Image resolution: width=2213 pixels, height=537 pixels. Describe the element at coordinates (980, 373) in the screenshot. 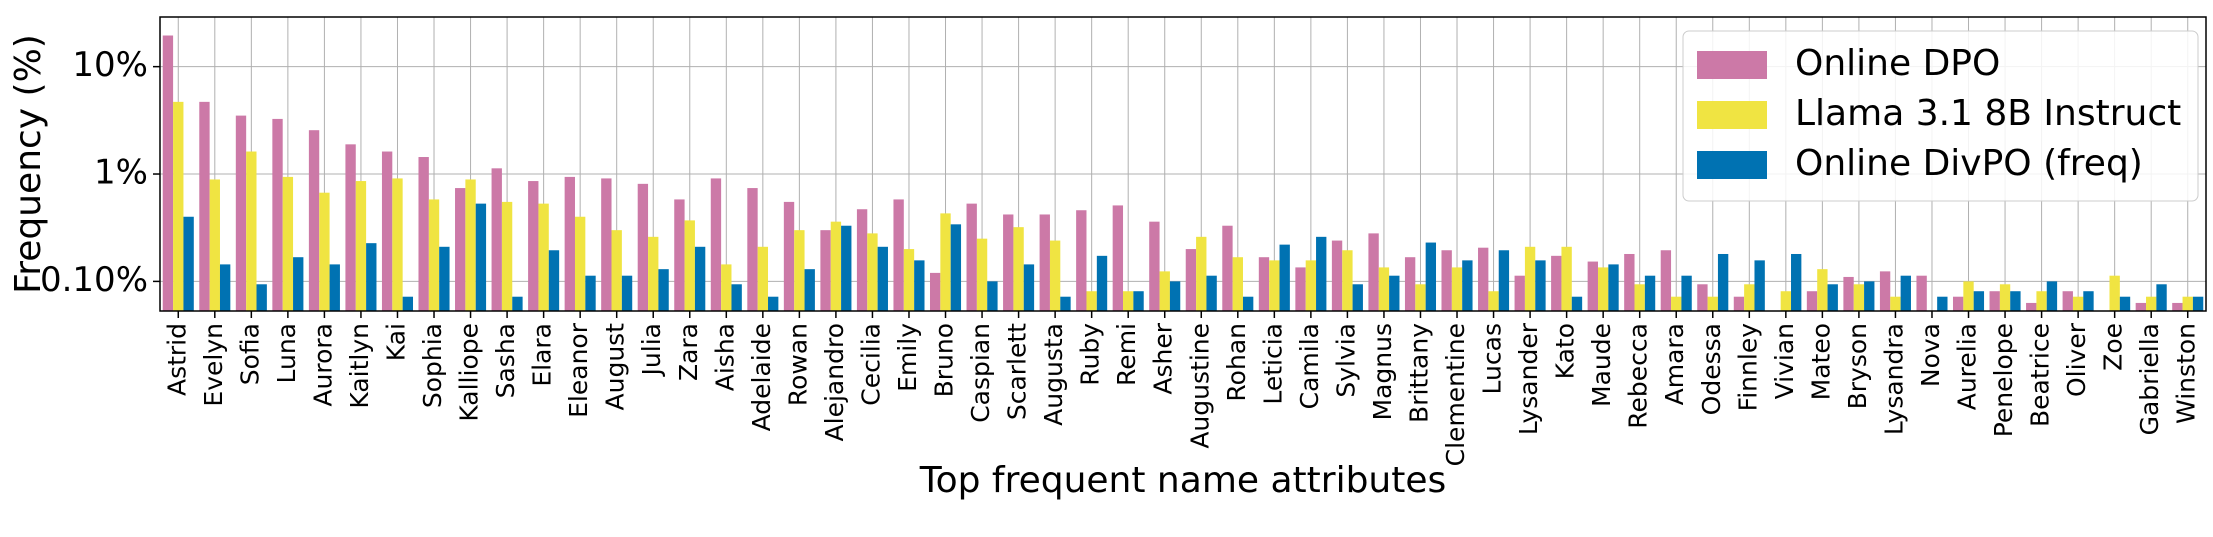

I see `x-tick-label: Caspian` at that location.